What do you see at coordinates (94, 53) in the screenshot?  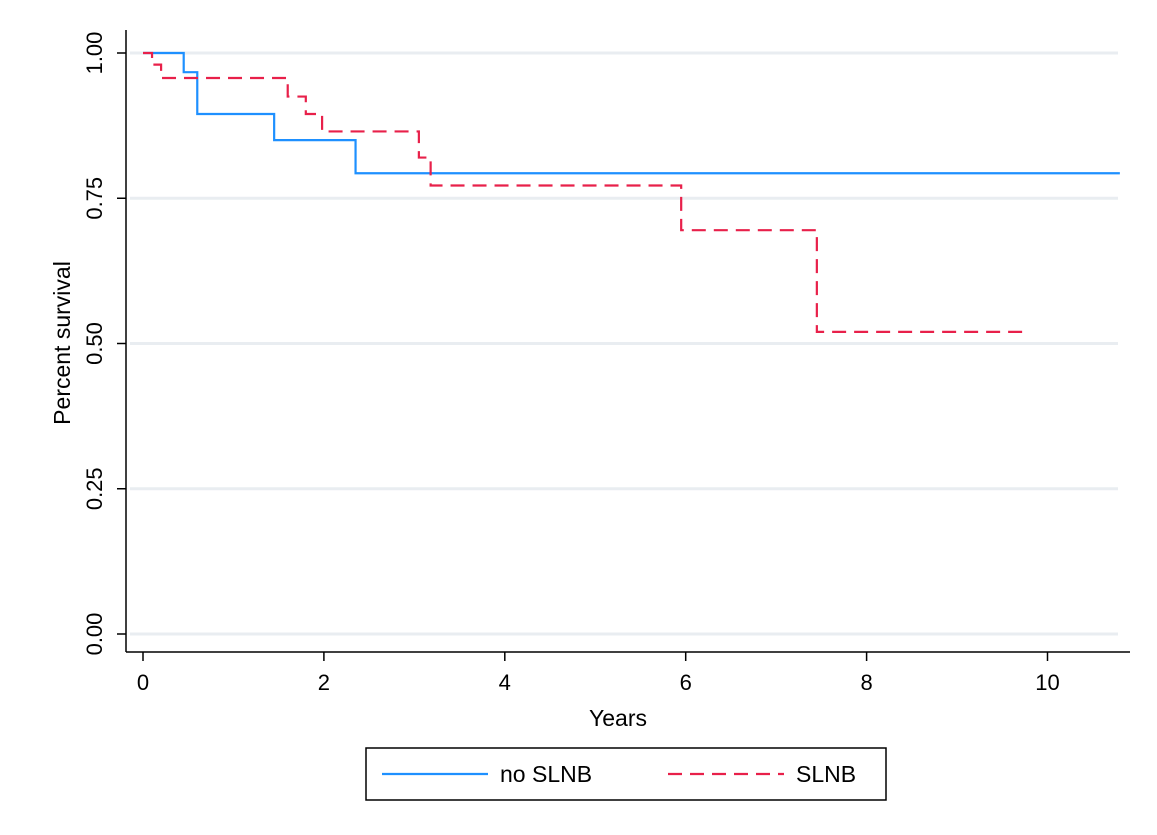 I see `y-tick-label: 1.00` at bounding box center [94, 53].